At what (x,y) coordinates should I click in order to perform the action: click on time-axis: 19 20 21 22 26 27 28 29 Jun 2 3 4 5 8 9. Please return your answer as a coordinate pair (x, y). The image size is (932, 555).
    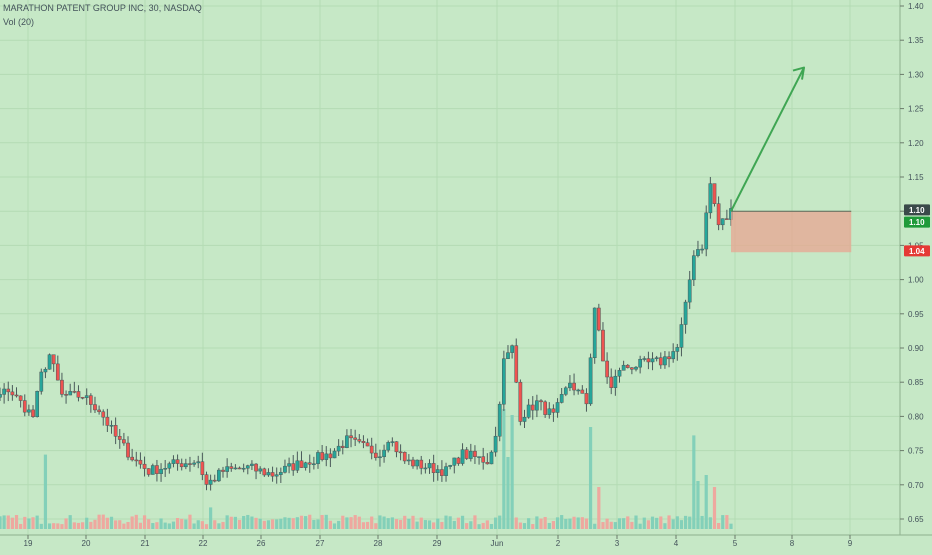
    Looking at the image, I should click on (466, 542).